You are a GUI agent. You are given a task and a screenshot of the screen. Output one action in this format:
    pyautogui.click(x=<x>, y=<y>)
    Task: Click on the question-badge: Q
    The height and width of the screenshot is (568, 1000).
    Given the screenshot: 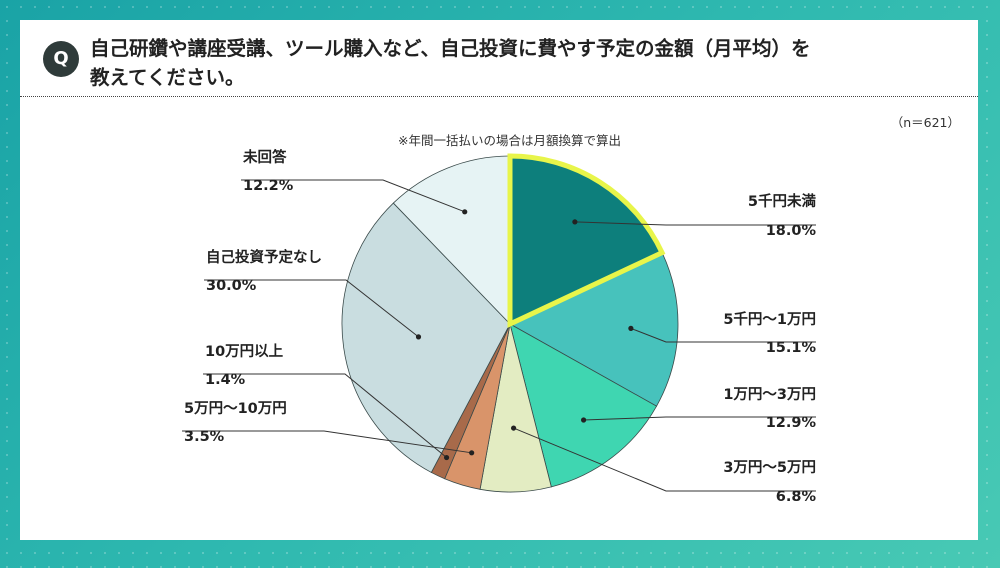 What is the action you would take?
    pyautogui.click(x=61, y=59)
    